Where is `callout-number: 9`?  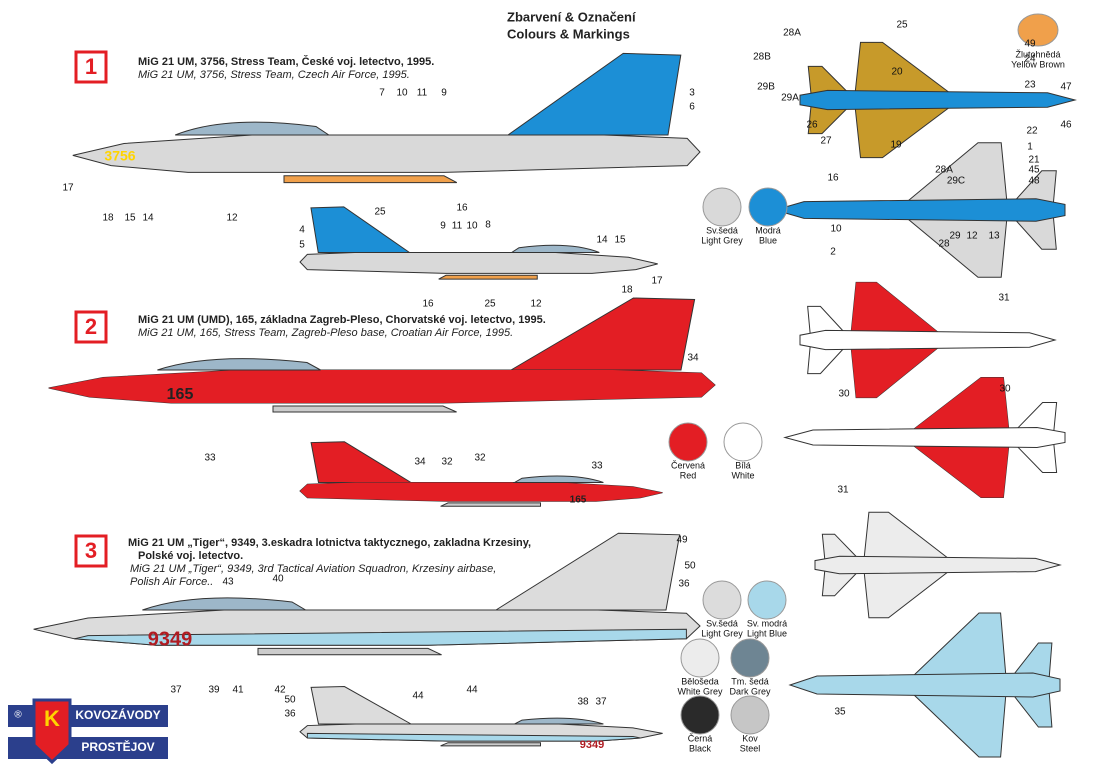 callout-number: 9 is located at coordinates (443, 226).